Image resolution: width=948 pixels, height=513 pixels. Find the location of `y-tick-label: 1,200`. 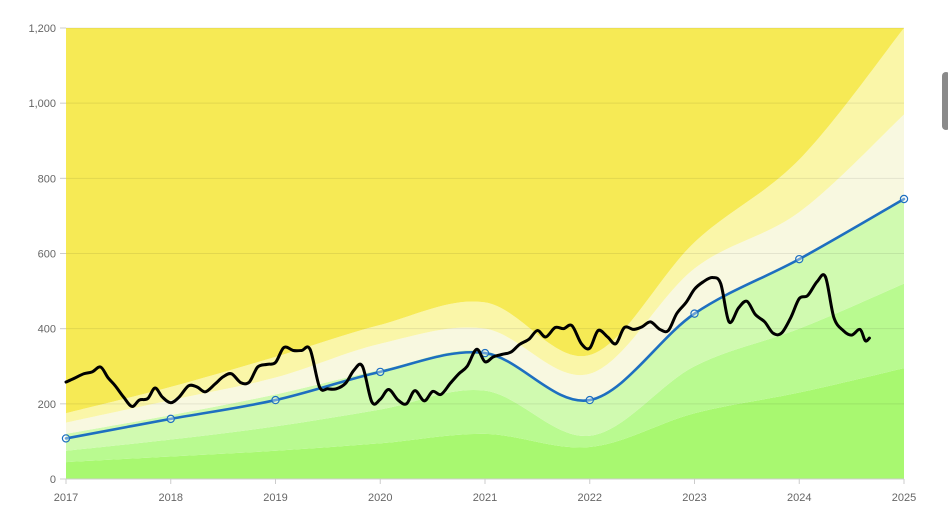

y-tick-label: 1,200 is located at coordinates (42, 29).